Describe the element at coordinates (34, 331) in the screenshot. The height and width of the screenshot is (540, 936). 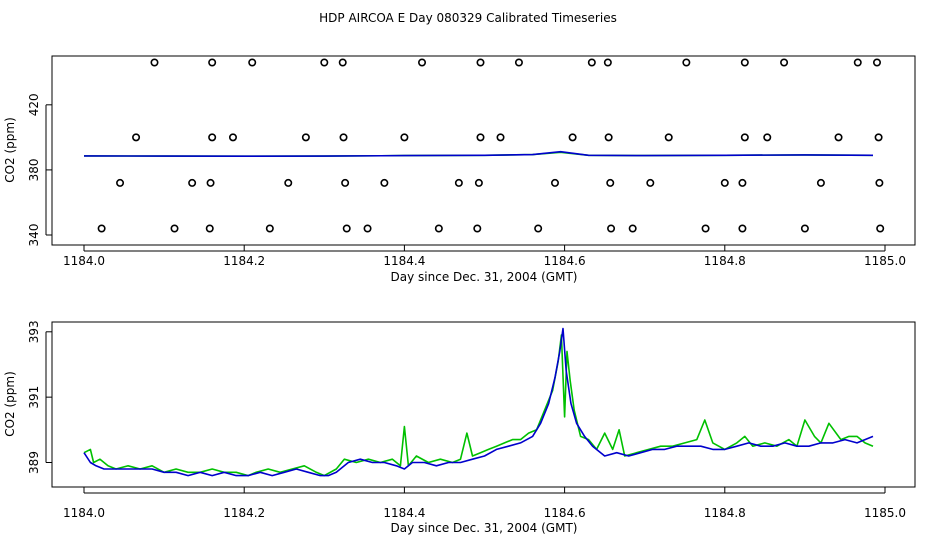
I see `y-tick-label: 393` at that location.